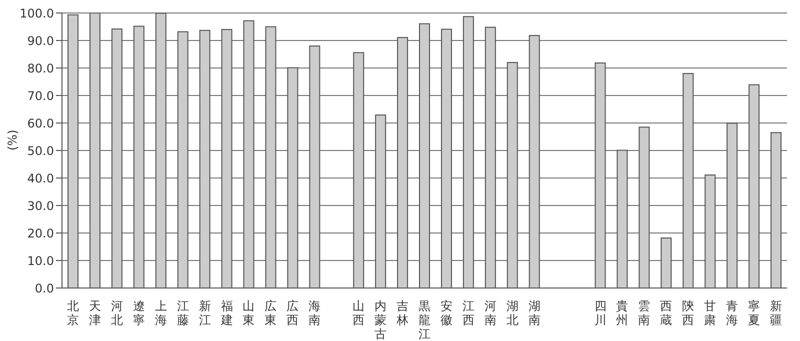  What do you see at coordinates (138, 313) in the screenshot?
I see `x-tick-label: 遼寧` at bounding box center [138, 313].